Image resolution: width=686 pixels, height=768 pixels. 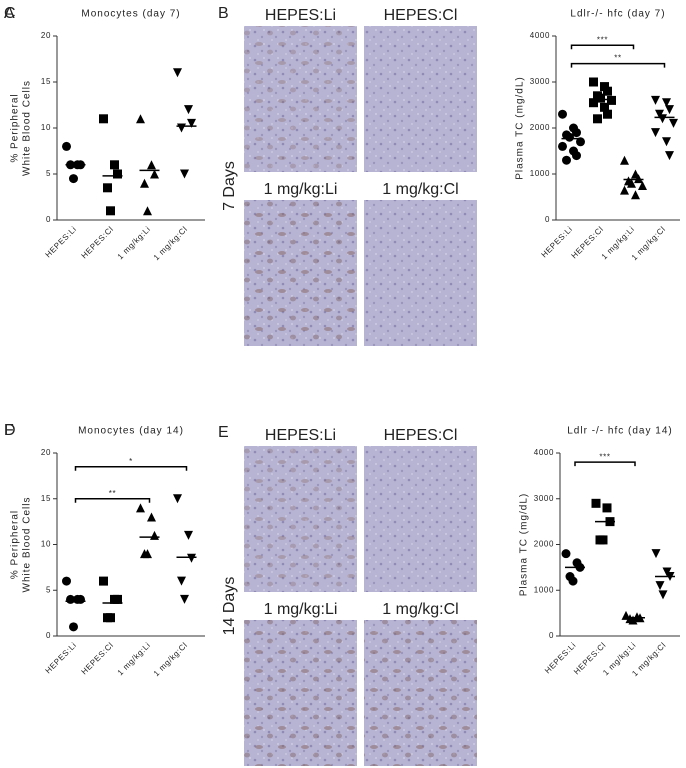 What do you see at coordinates (130, 14) in the screenshot?
I see `chart-title: Monocytes (day 7)` at bounding box center [130, 14].